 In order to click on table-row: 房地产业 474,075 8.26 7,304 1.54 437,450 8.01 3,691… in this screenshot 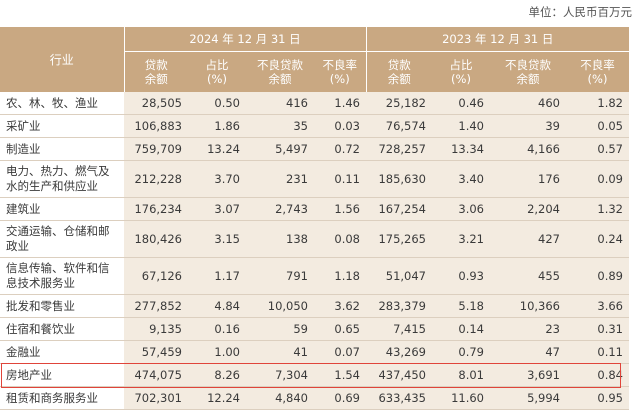, I will do `click(314, 375)`.